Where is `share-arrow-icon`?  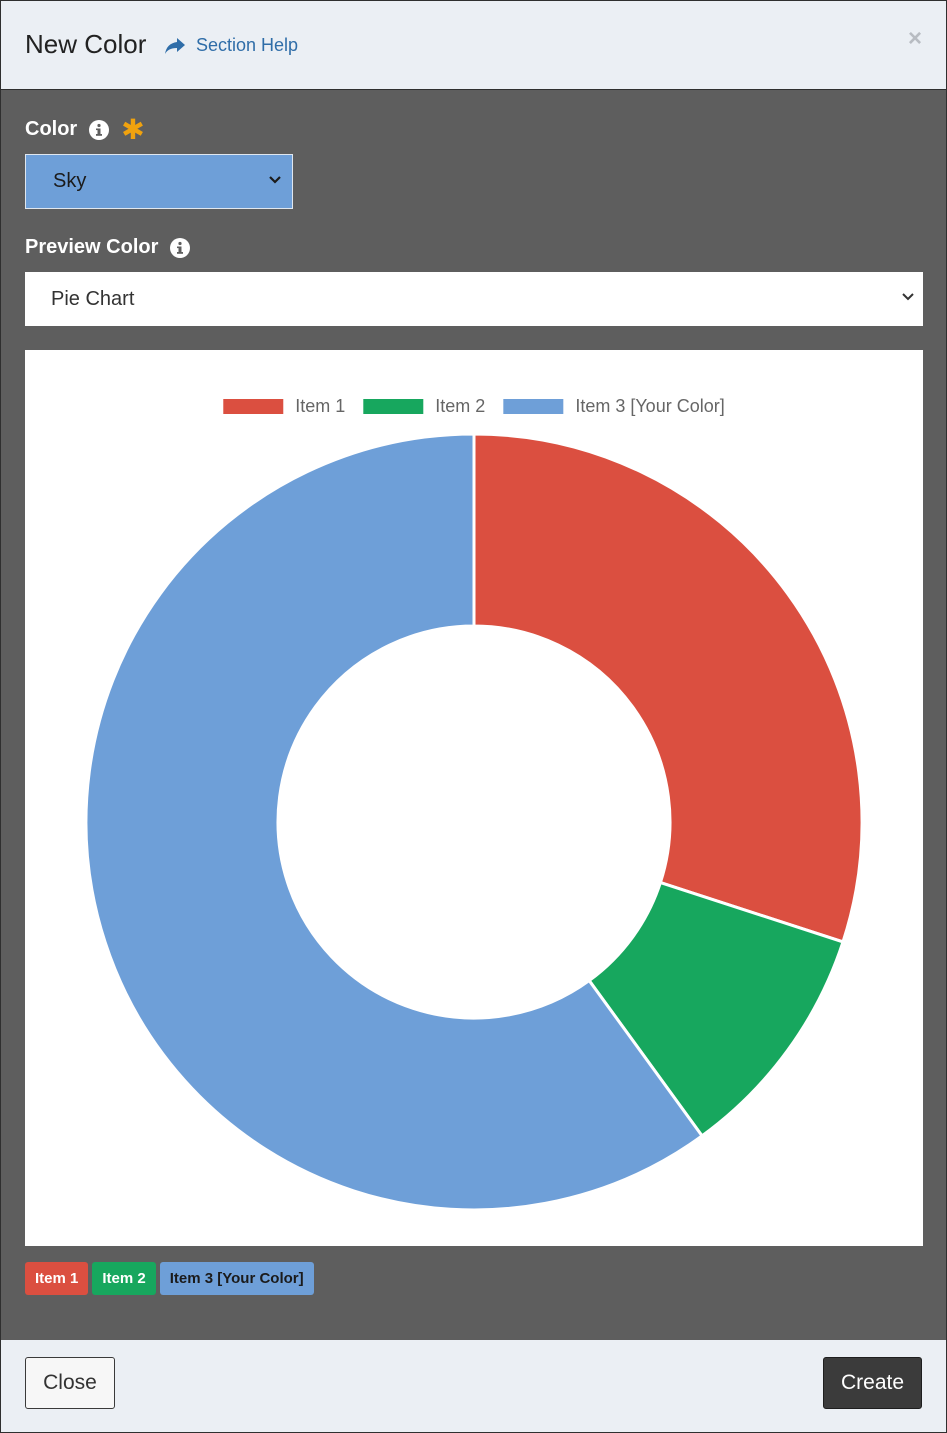 share-arrow-icon is located at coordinates (175, 45).